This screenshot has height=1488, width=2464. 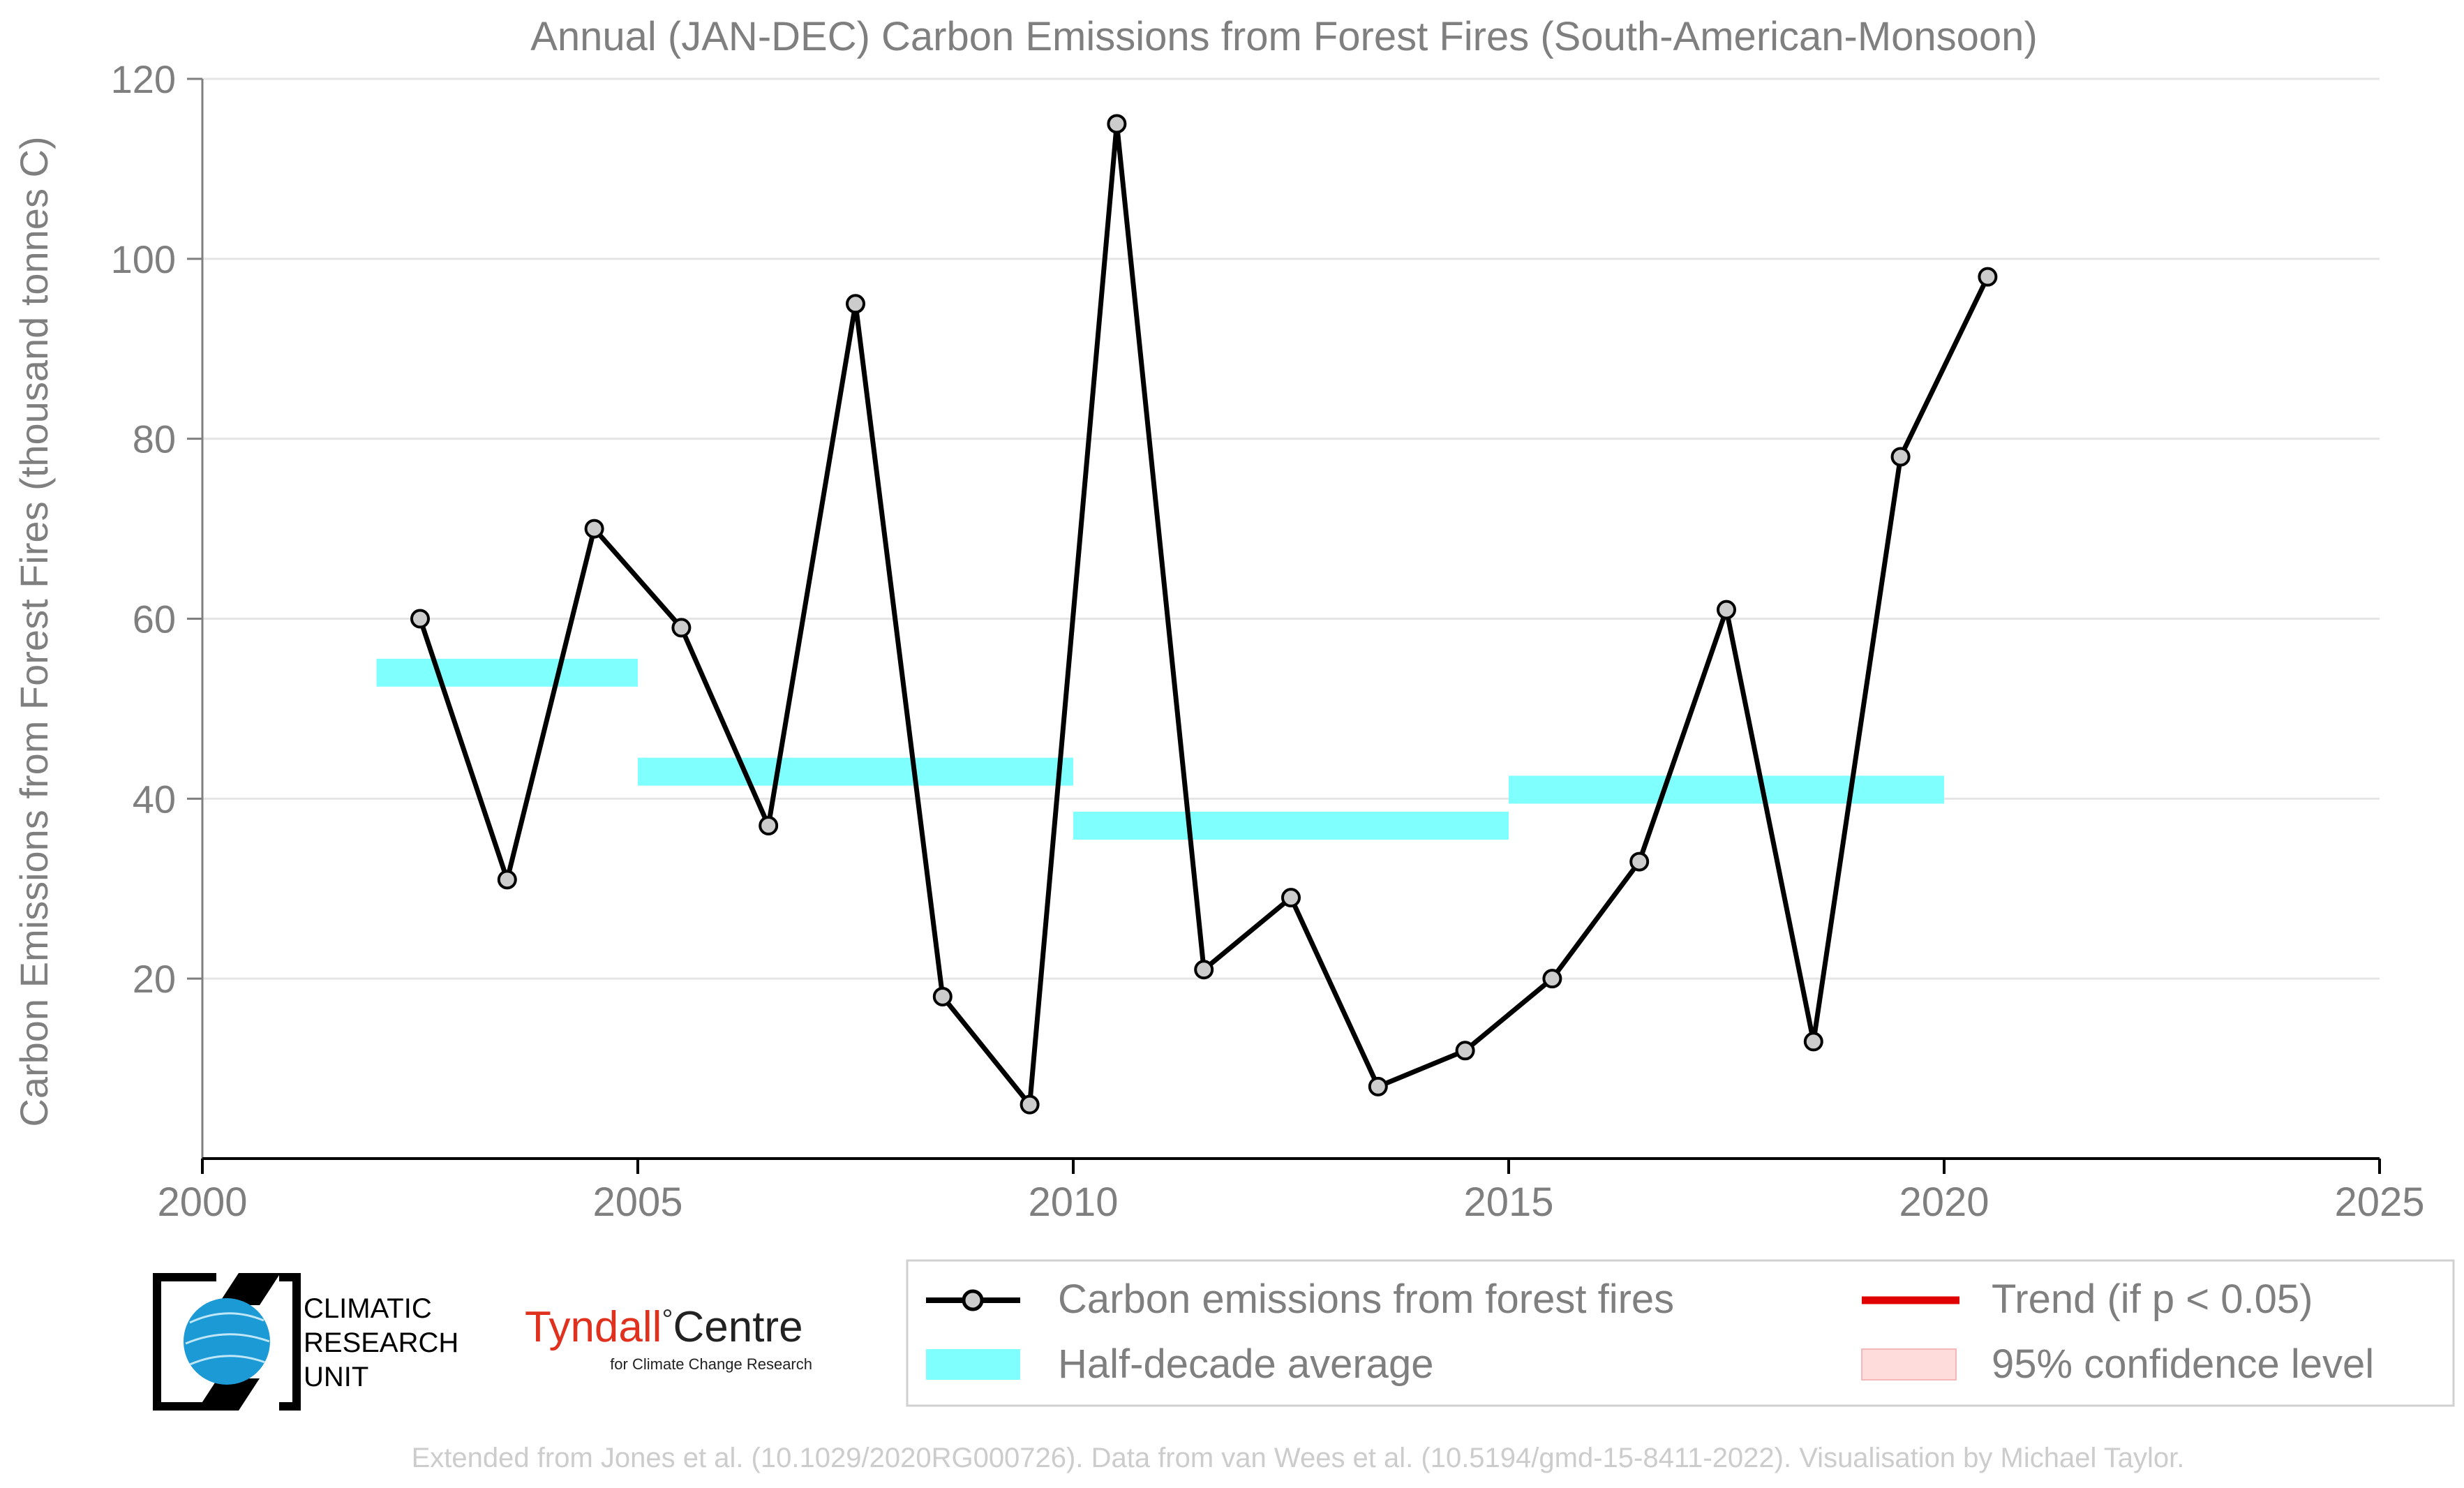 What do you see at coordinates (143, 79) in the screenshot?
I see `y-tick-label-120: 120` at bounding box center [143, 79].